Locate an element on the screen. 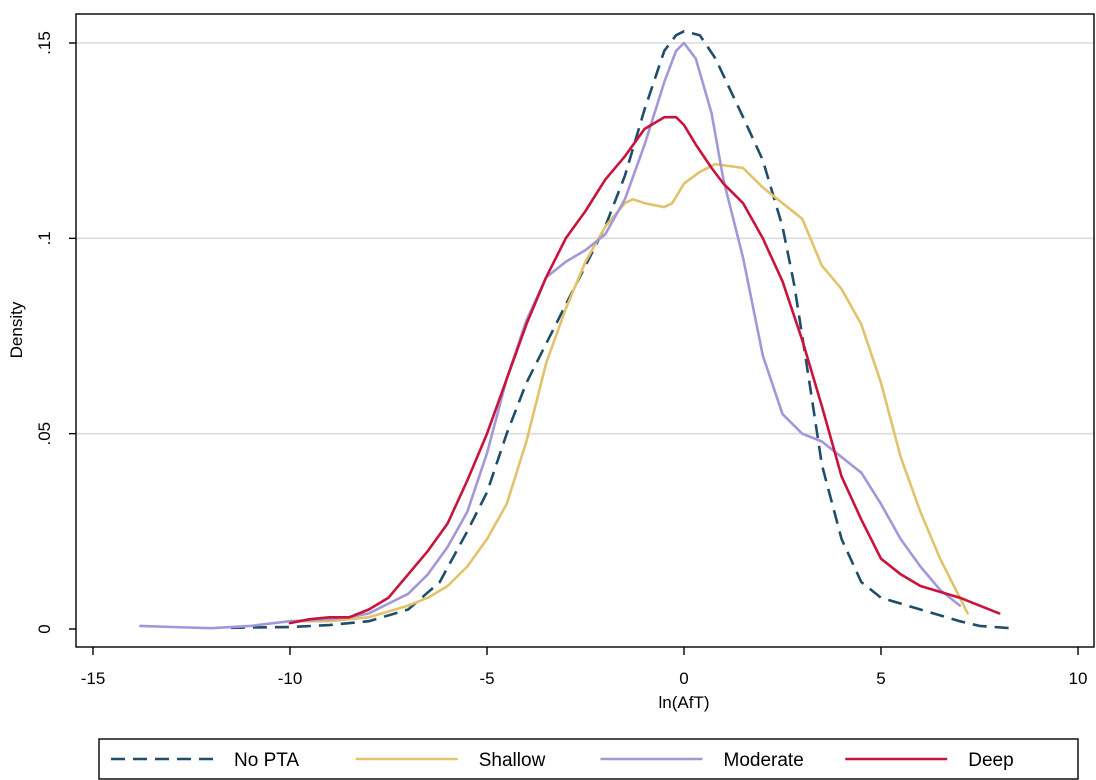 This screenshot has width=1096, height=780. x-tick-label: 10 is located at coordinates (1078, 678).